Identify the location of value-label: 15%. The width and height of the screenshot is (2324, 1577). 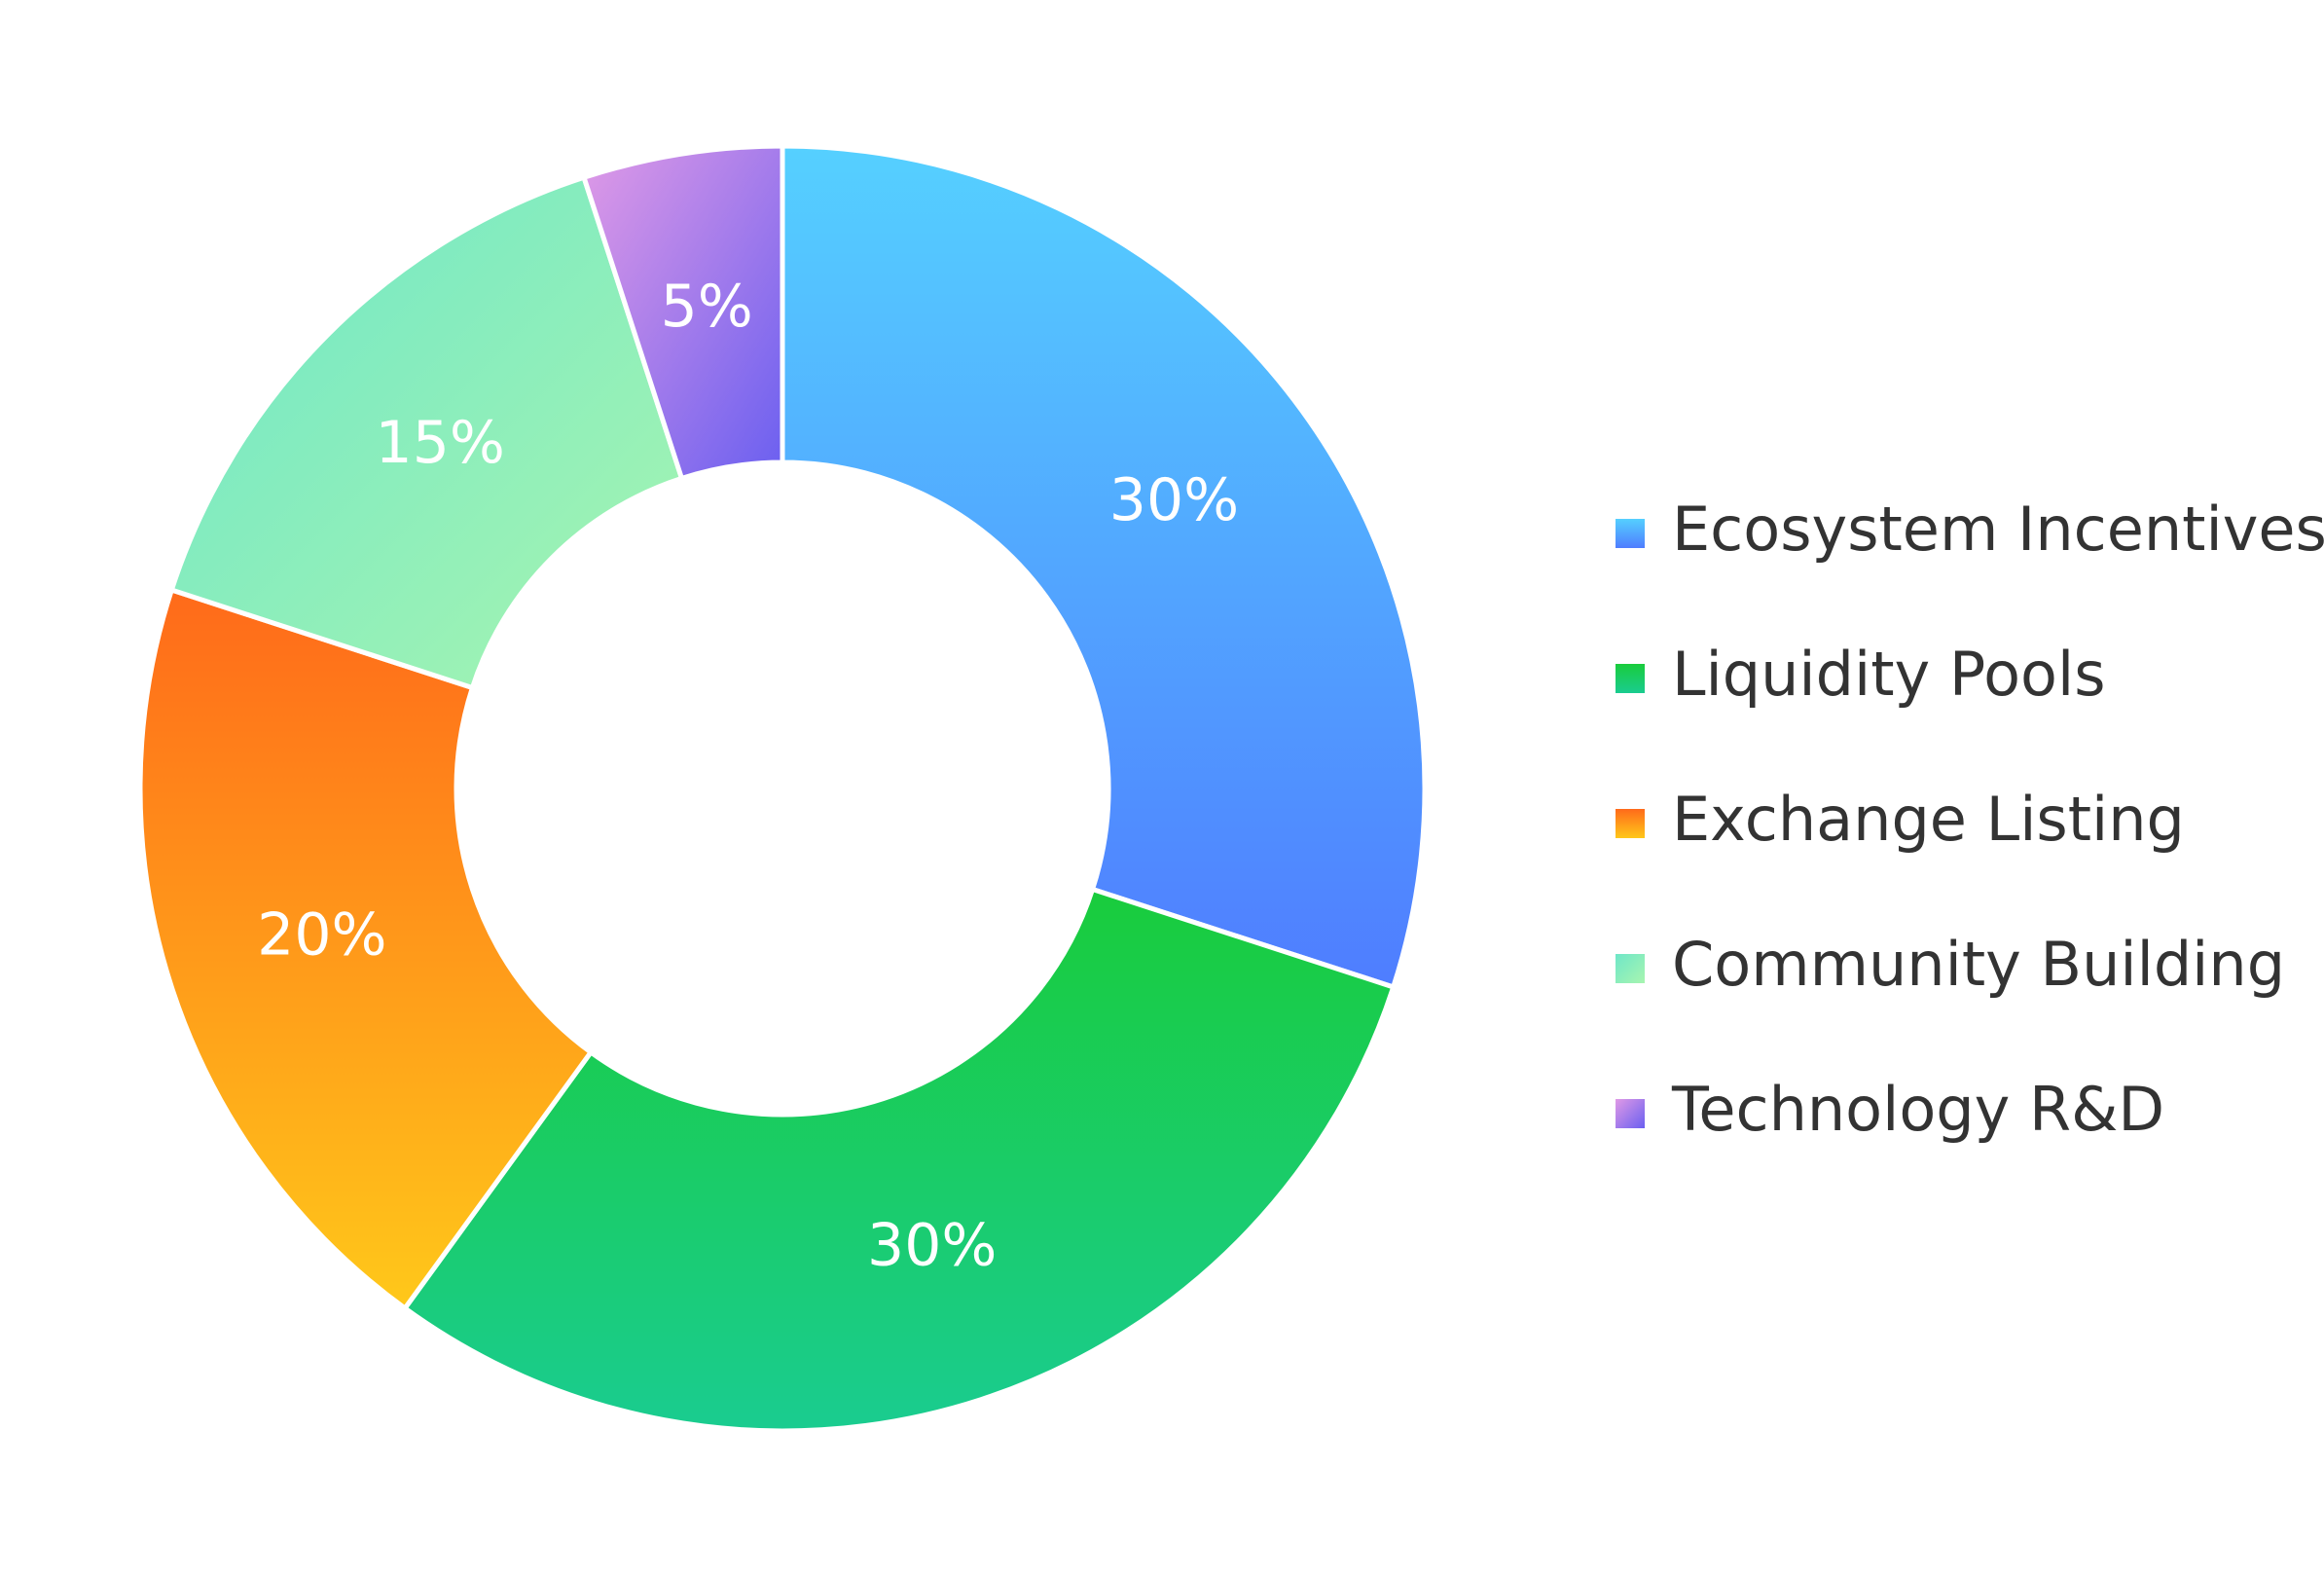
(440, 443).